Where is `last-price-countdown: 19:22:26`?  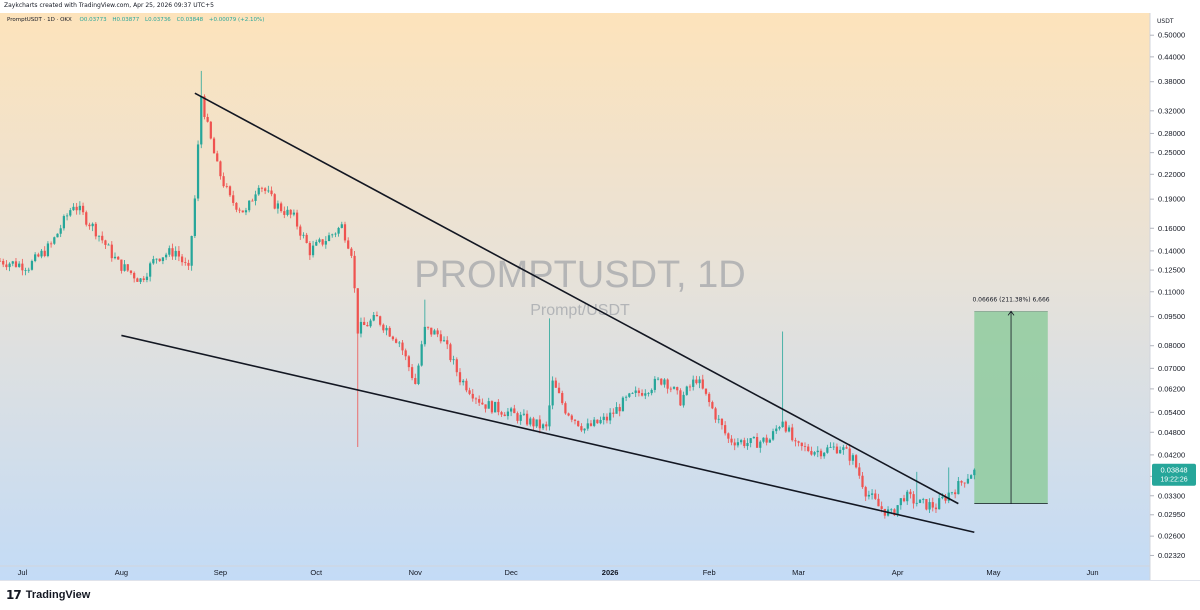
last-price-countdown: 19:22:26 is located at coordinates (1173, 480).